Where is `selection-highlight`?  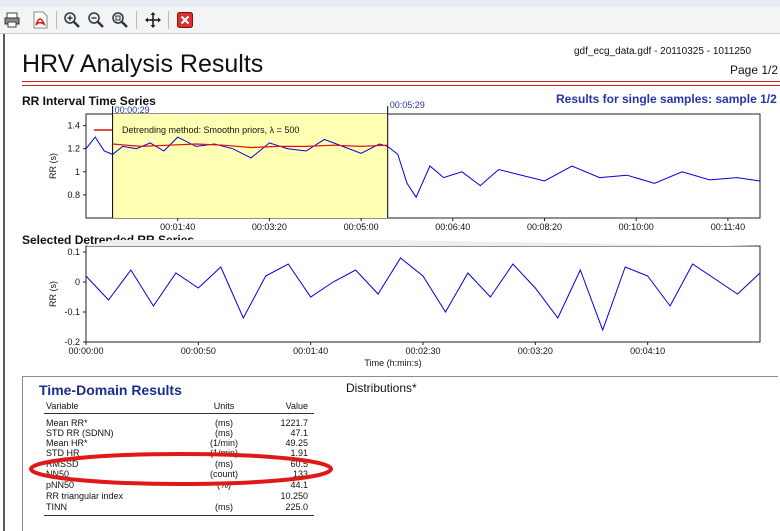 selection-highlight is located at coordinates (250, 166).